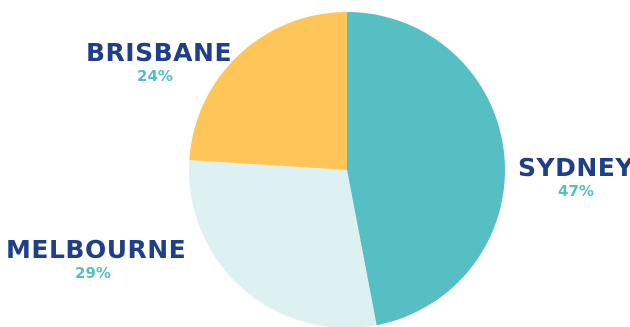 This screenshot has width=630, height=327. I want to click on label-sydney: SYDNEY 47%, so click(573, 177).